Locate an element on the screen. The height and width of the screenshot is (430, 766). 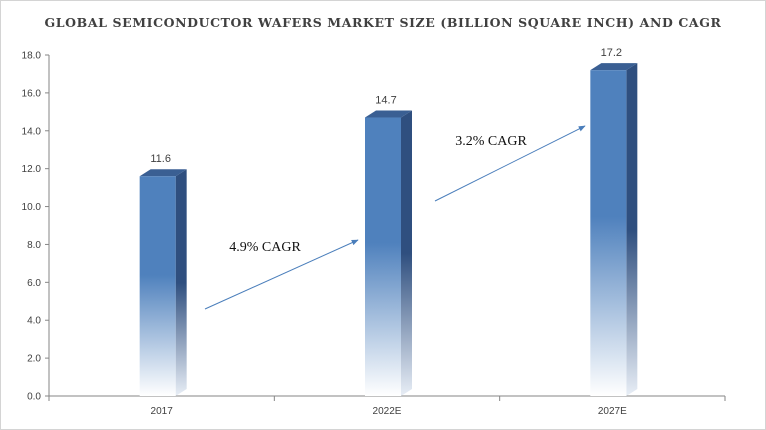
y-tick-label: 2.0 is located at coordinates (34, 359).